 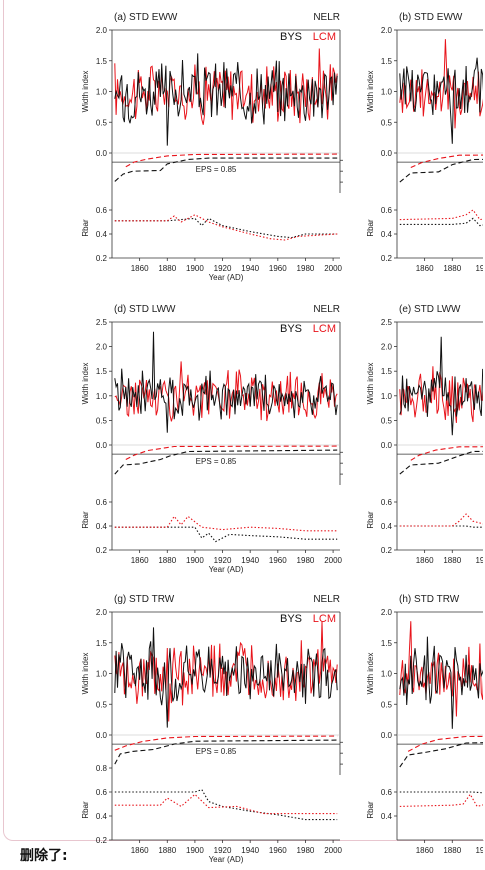 What do you see at coordinates (145, 309) in the screenshot?
I see `panel-title: (d) STD LWW` at bounding box center [145, 309].